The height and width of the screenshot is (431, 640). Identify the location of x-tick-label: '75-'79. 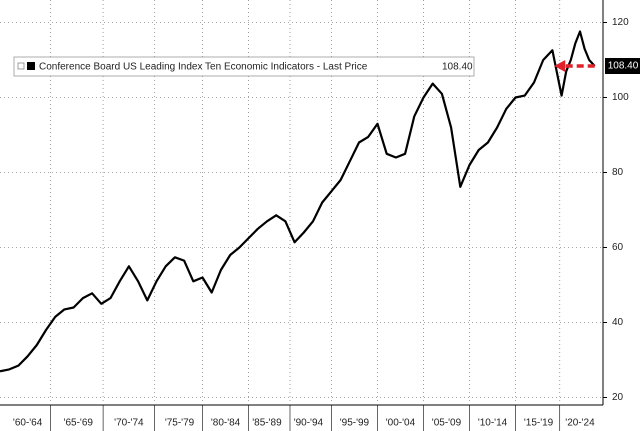
(180, 423).